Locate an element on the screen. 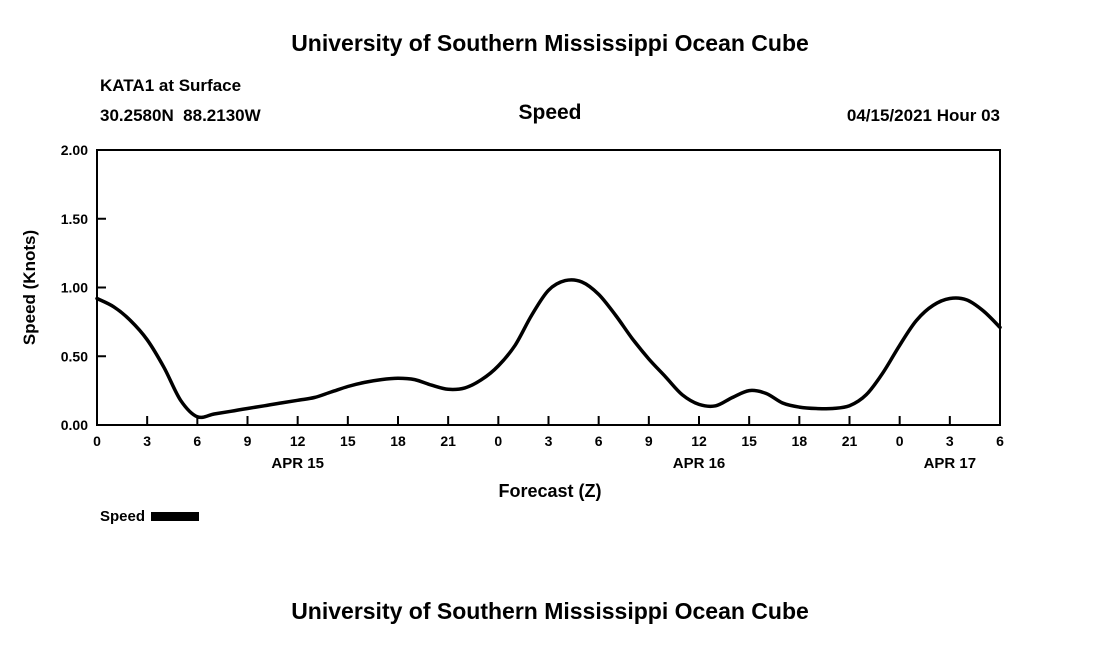 The height and width of the screenshot is (650, 1100). legend-label: Speed is located at coordinates (123, 516).